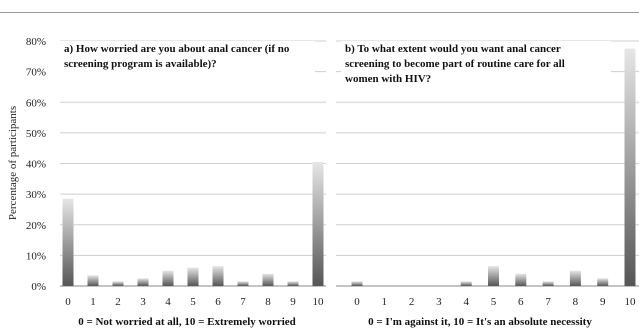  I want to click on panel-a-x-ticks: 0 1 2 3 4 5 6 7 8 9 10, so click(194, 302).